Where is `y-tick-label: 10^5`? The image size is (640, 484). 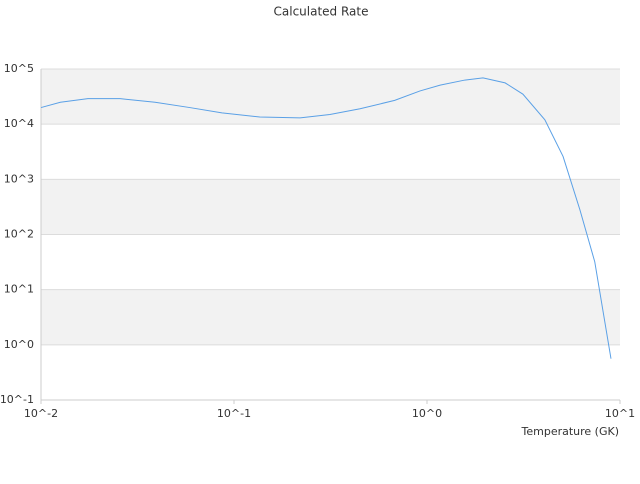 y-tick-label: 10^5 is located at coordinates (19, 68).